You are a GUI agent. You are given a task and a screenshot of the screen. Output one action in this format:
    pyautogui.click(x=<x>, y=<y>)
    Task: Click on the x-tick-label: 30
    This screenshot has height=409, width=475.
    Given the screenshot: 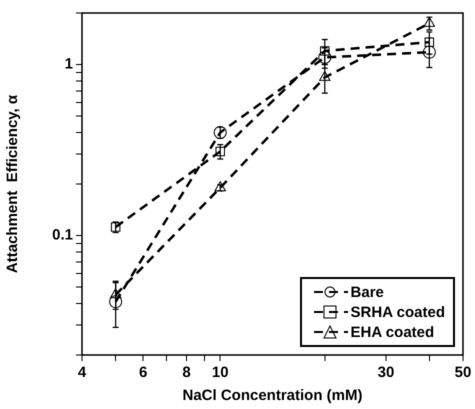 What is the action you would take?
    pyautogui.click(x=386, y=373)
    